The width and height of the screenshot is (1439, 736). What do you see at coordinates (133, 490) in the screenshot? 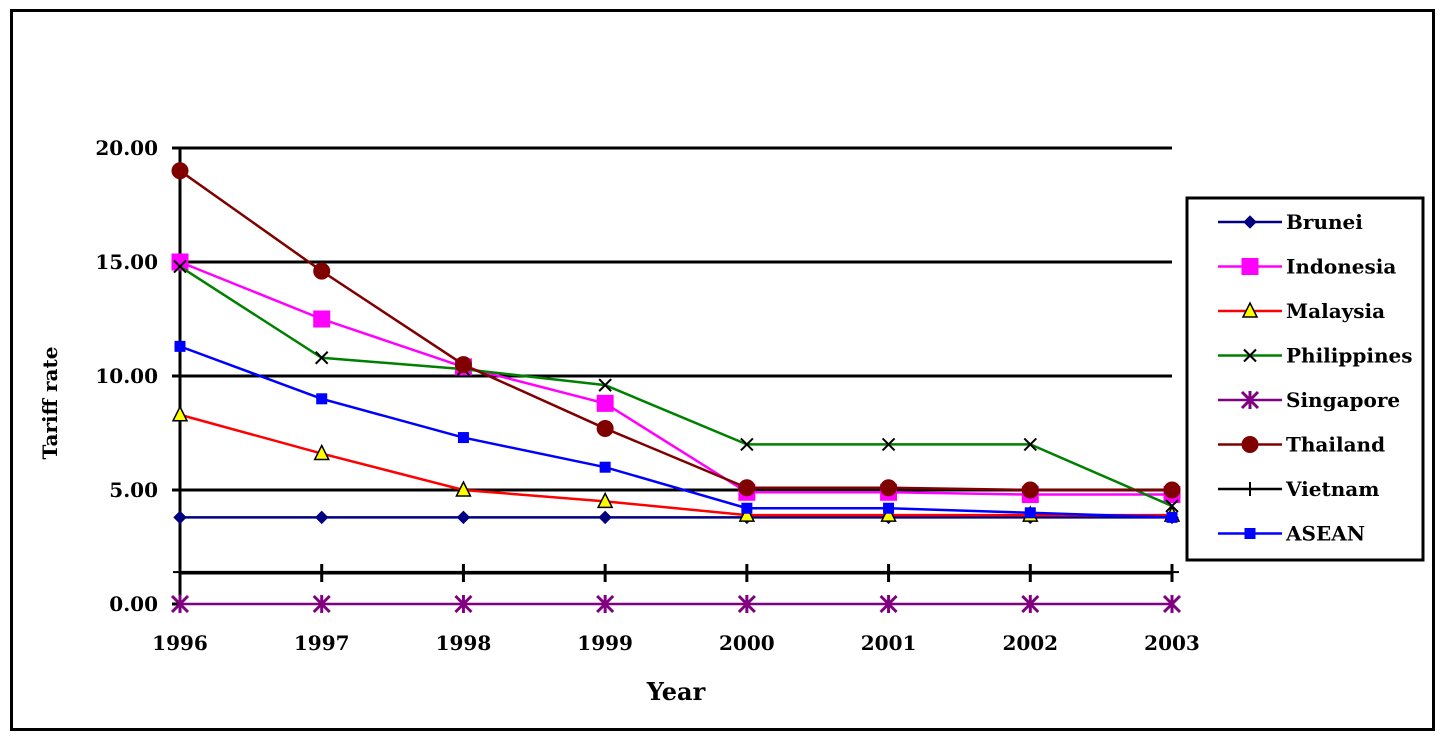
I see `y-tick-label: 5.00` at bounding box center [133, 490].